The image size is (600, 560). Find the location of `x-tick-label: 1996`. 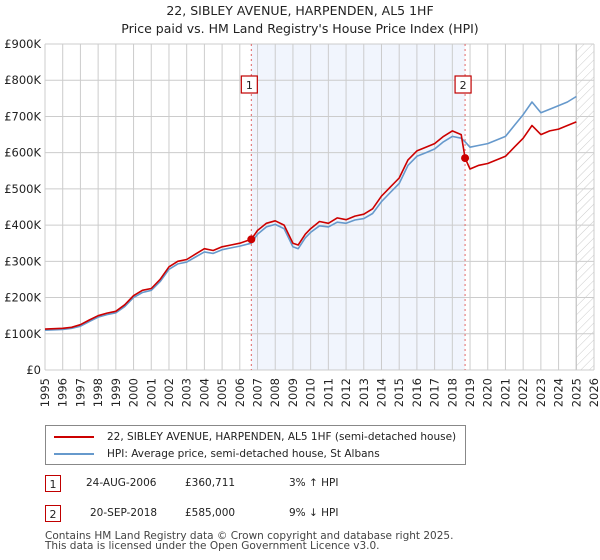

x-tick-label: 1996 is located at coordinates (63, 392).